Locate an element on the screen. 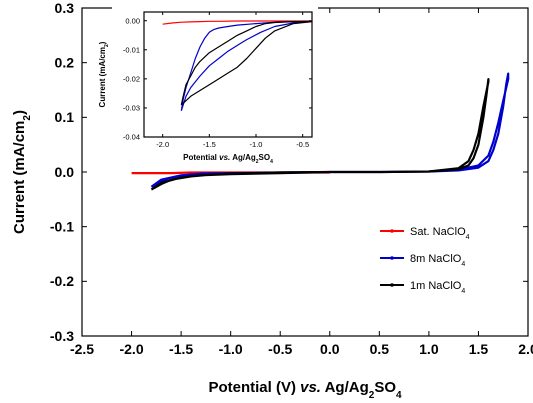 Image resolution: width=533 pixels, height=403 pixels. inset-y-tick-label: -0.02 is located at coordinates (131, 78).